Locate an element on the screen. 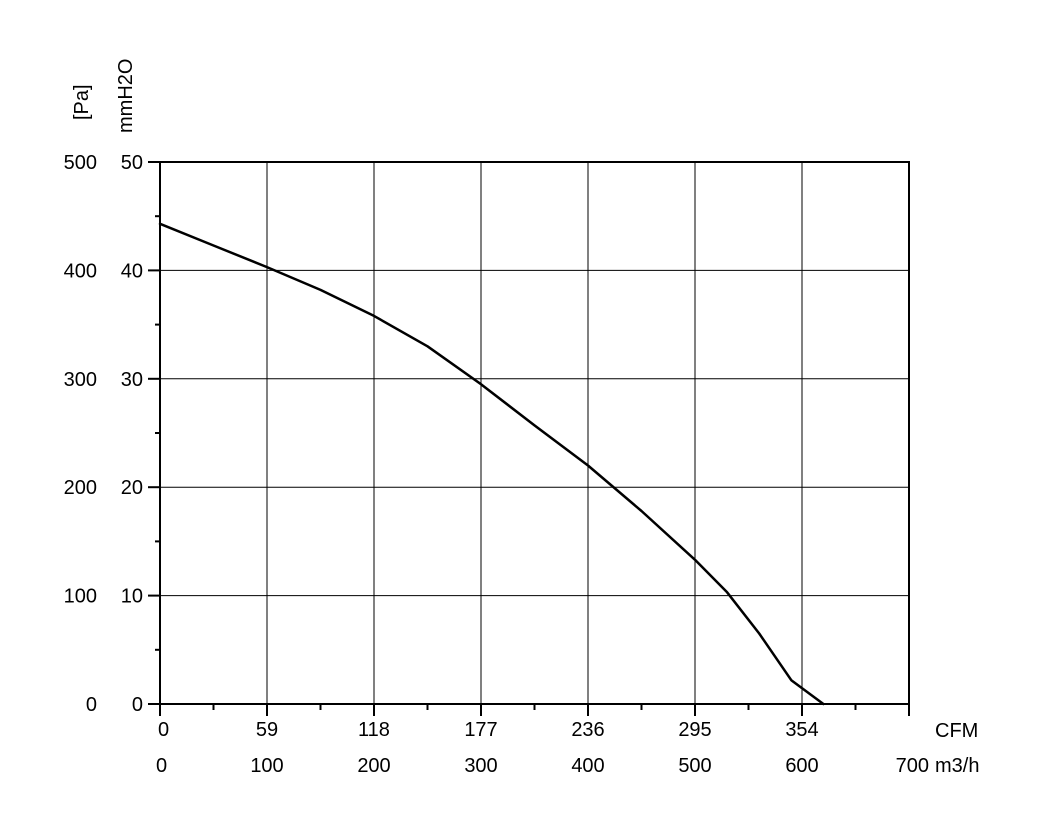 The image size is (1050, 835). x-tick-label-cfm: 0 is located at coordinates (163, 730).